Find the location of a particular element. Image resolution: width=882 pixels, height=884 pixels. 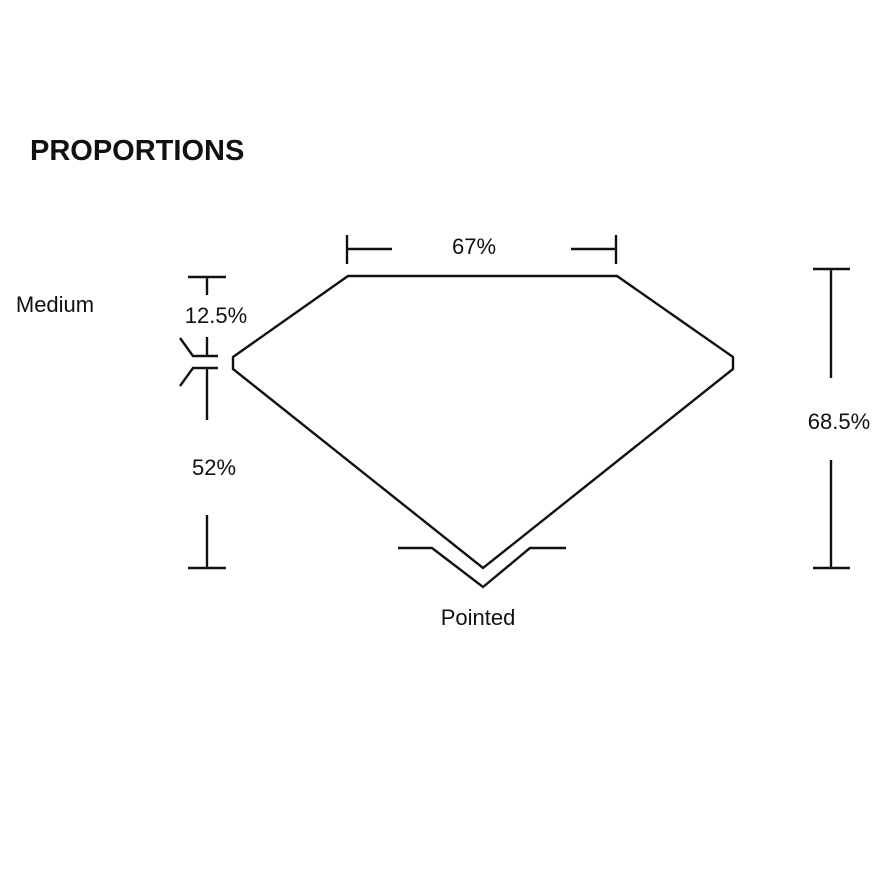

culet-label: Pointed is located at coordinates (478, 617).